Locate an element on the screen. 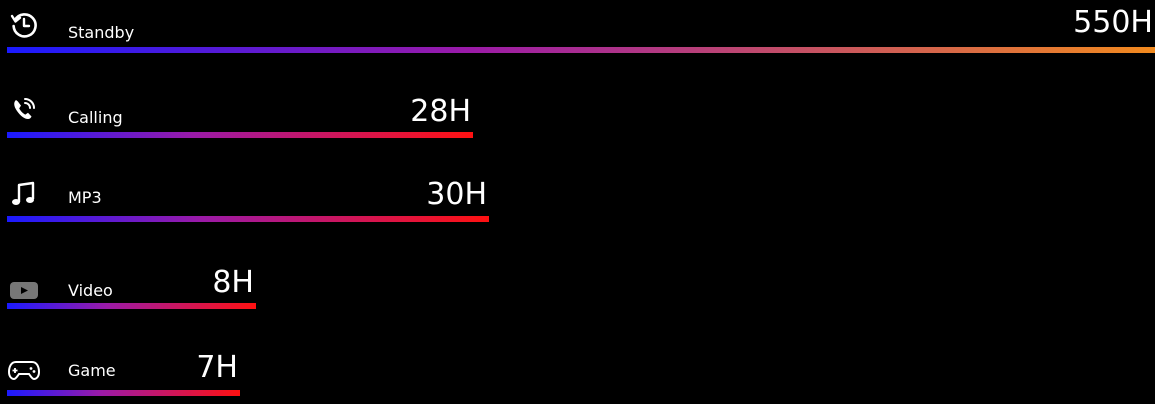 Image resolution: width=1155 pixels, height=404 pixels. chart-row-video: Video 8H is located at coordinates (577, 294).